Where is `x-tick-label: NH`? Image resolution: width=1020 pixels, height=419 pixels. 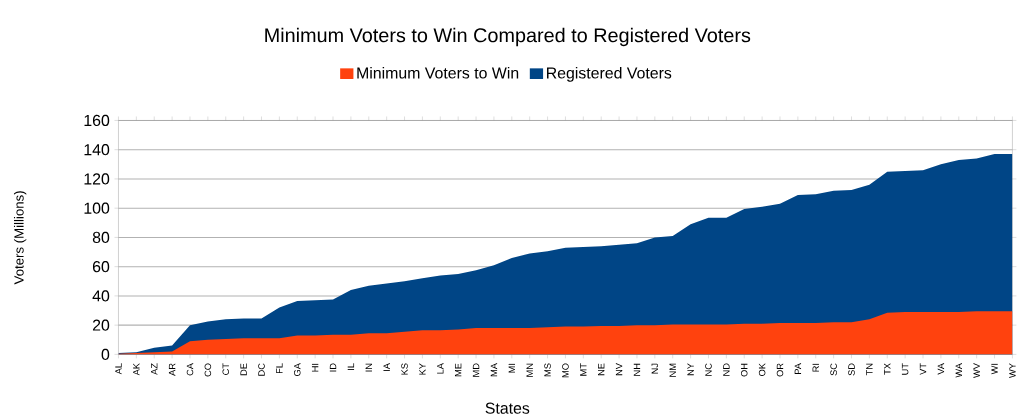 x-tick-label: NH is located at coordinates (637, 369).